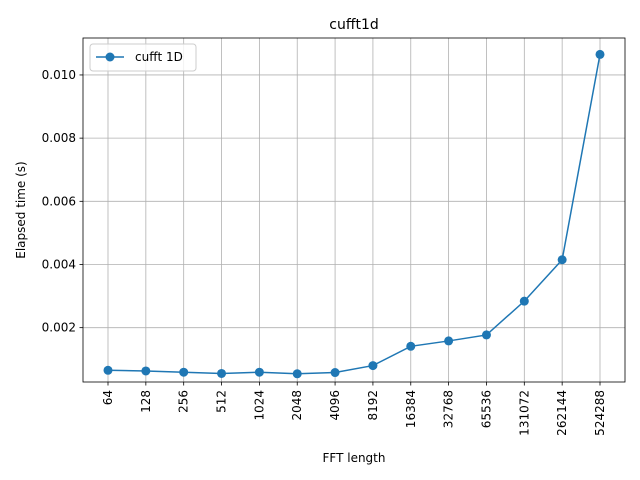  Describe the element at coordinates (524, 413) in the screenshot. I see `x-tick-label: 131072` at that location.